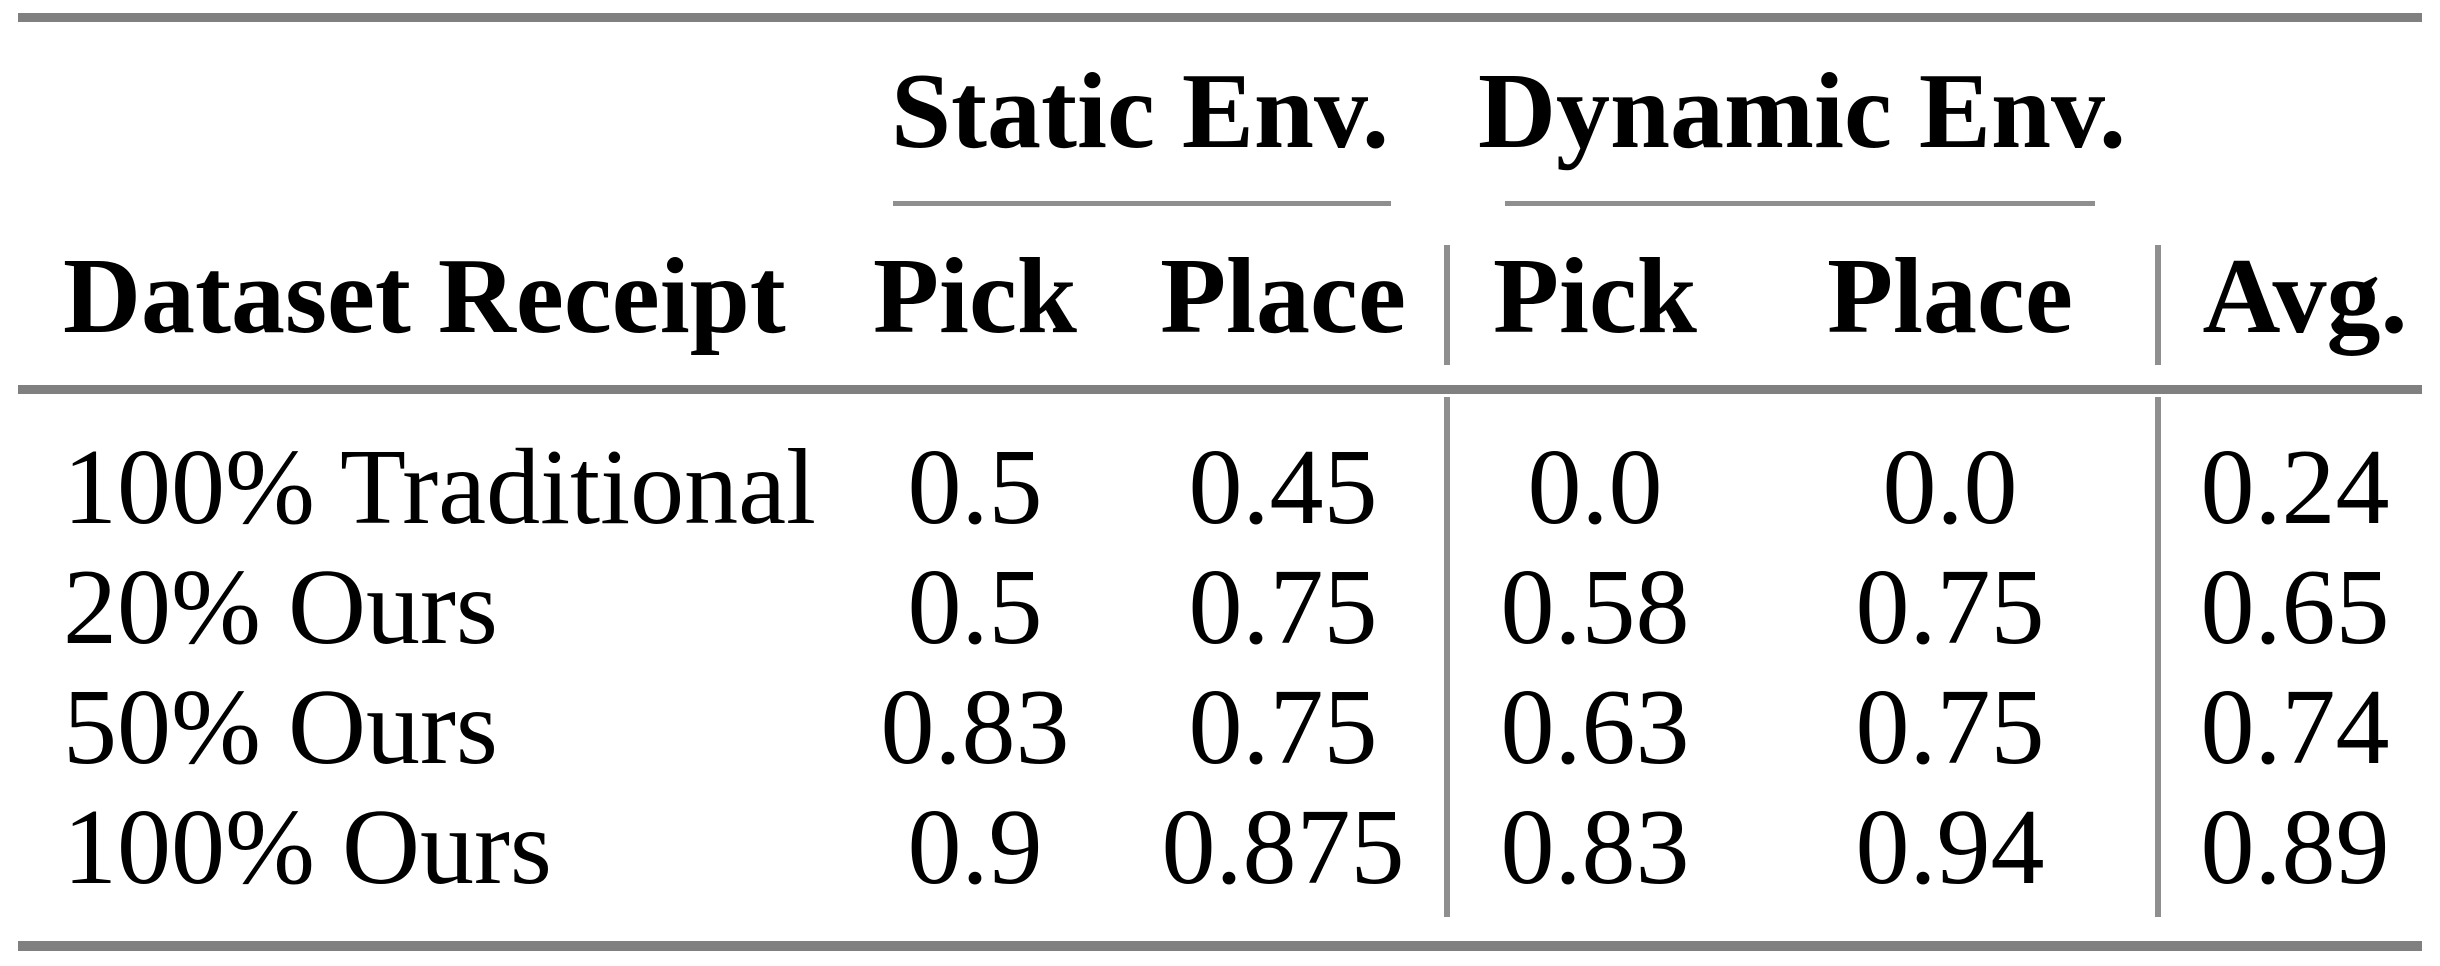  I want to click on bottom-rule, so click(1220, 946).